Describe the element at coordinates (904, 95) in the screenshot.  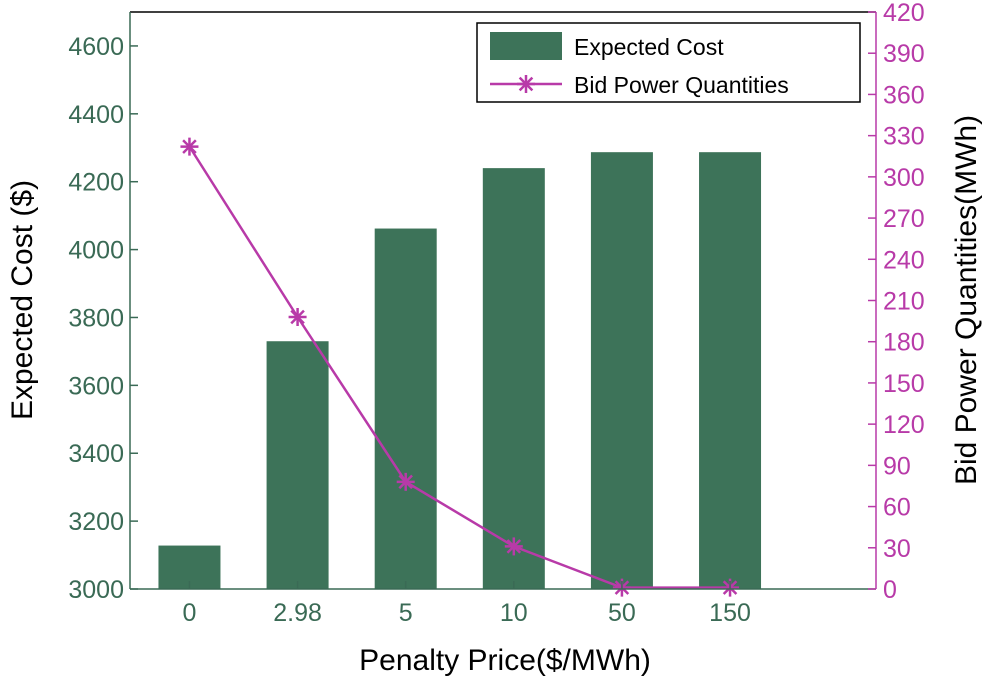
I see `right-tick-label-360: 360` at that location.